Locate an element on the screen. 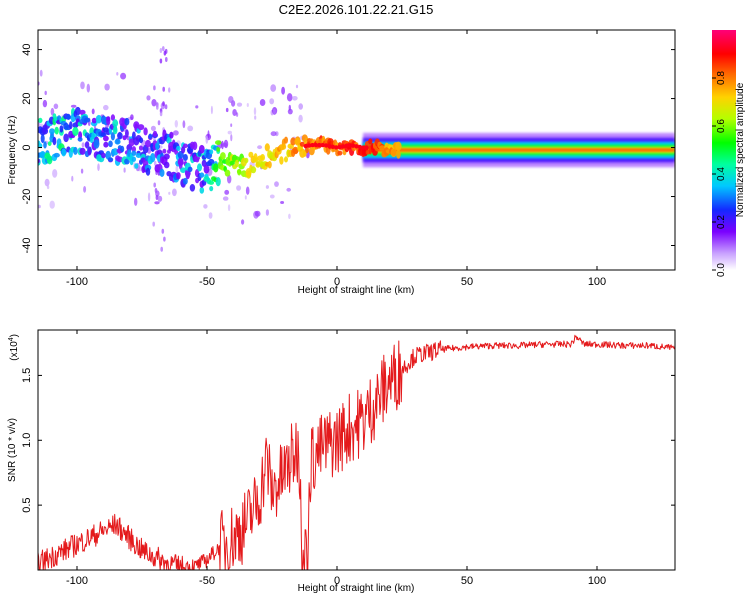  colorbar-tick-label: 0.6 is located at coordinates (721, 126).